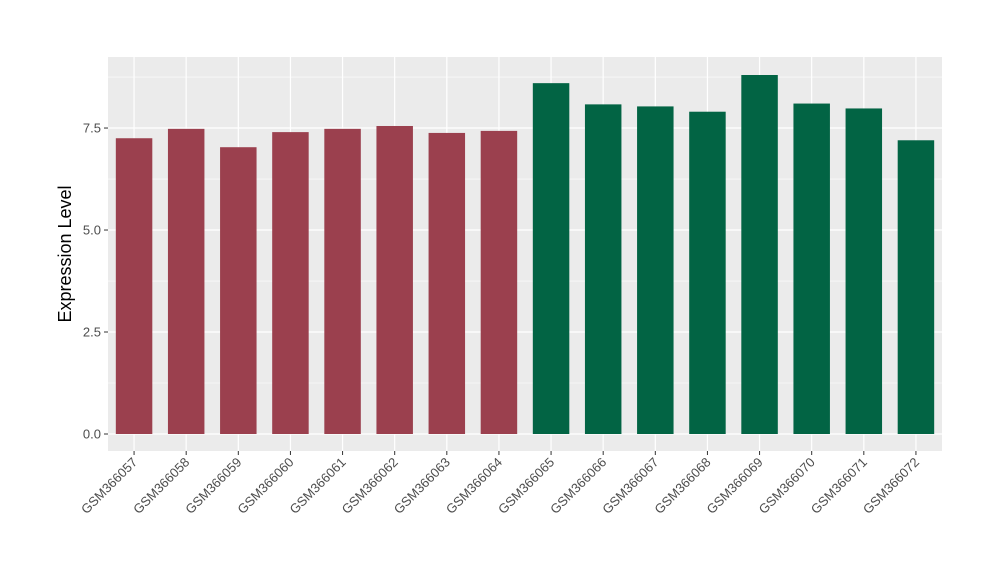 The width and height of the screenshot is (1000, 580). Describe the element at coordinates (65, 253) in the screenshot. I see `y-axis-title: Expression Level` at that location.